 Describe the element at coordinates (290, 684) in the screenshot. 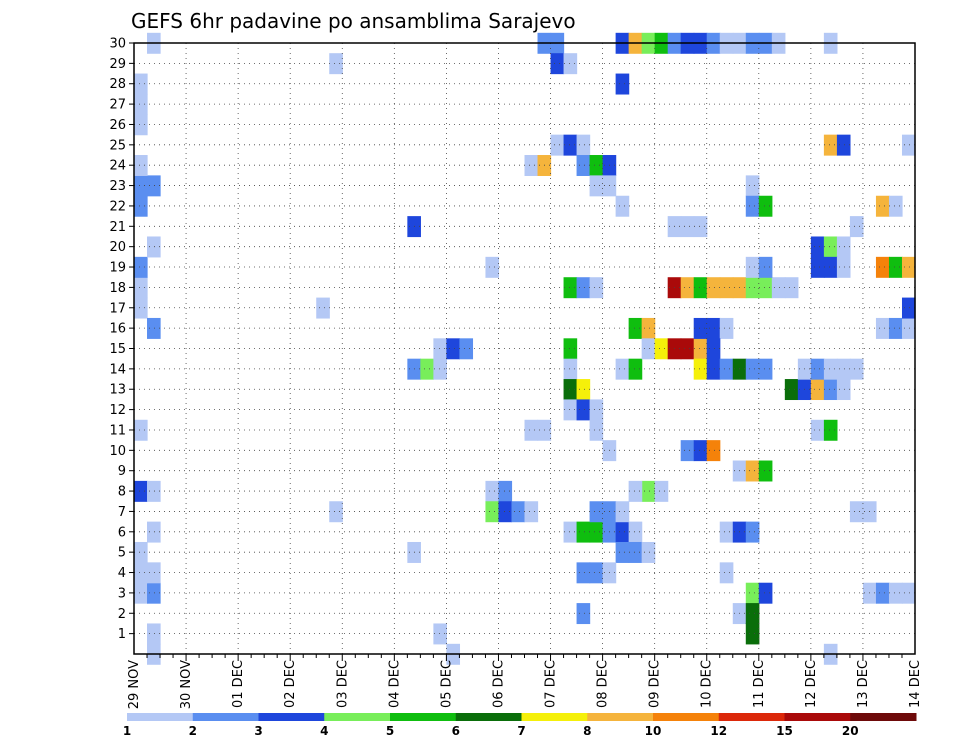

I see `x-tick-label: 02 DEC` at that location.